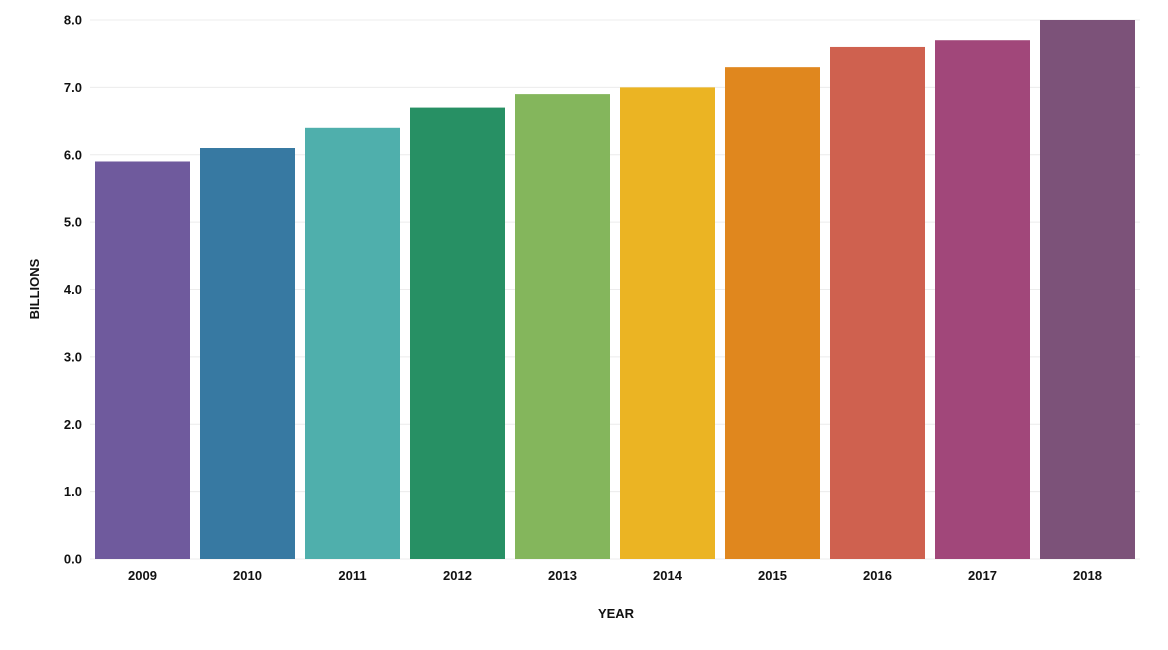  I want to click on x-tick-label: 2009, so click(142, 575).